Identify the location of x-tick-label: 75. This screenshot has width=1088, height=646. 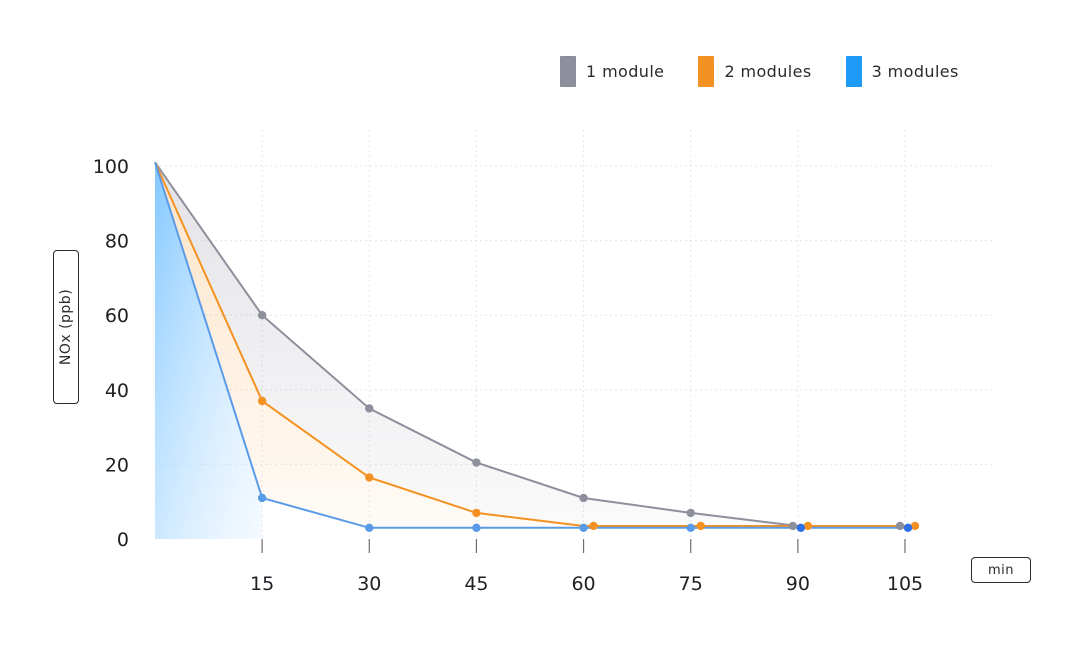
(691, 584).